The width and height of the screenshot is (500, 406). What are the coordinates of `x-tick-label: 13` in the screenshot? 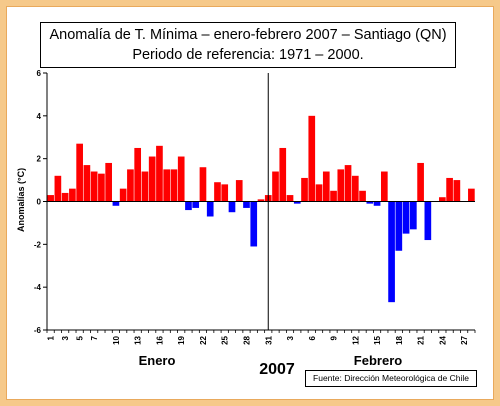 It's located at (138, 339).